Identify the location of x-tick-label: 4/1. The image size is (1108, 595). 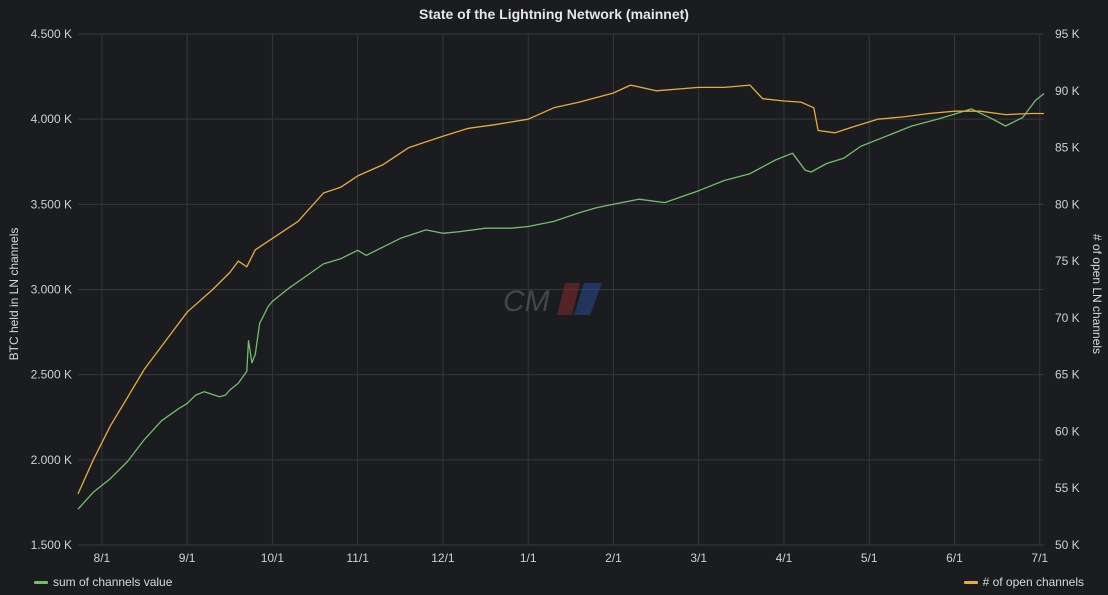
(784, 558).